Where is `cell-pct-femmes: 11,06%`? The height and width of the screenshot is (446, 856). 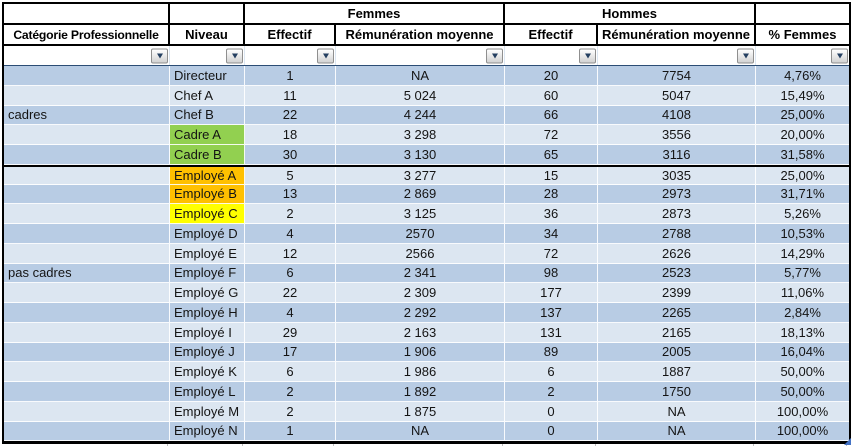
cell-pct-femmes: 11,06% is located at coordinates (802, 293).